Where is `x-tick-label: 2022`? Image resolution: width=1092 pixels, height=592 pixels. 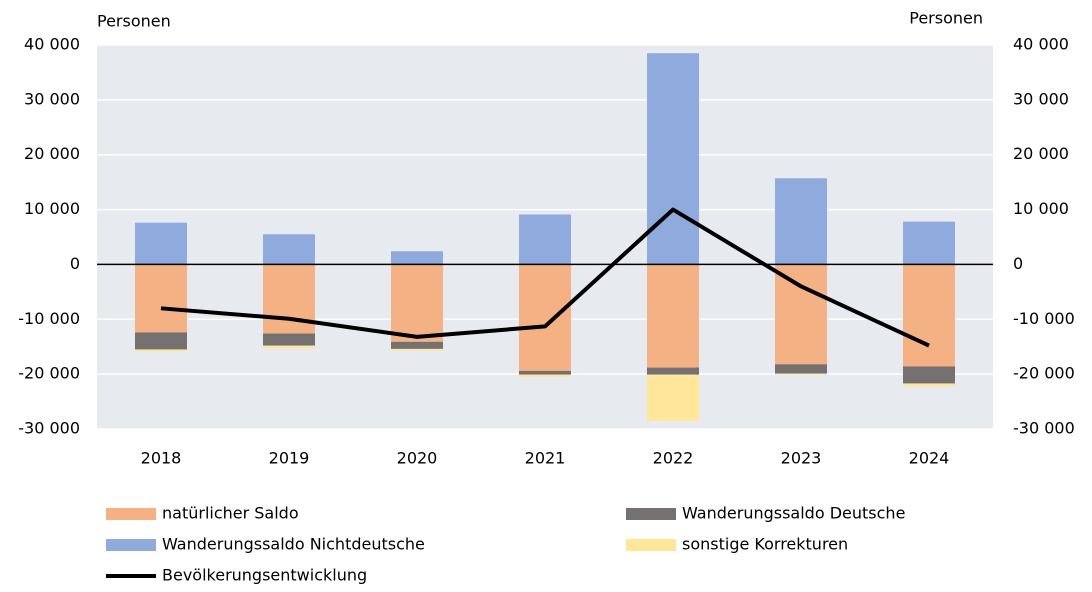 x-tick-label: 2022 is located at coordinates (673, 458).